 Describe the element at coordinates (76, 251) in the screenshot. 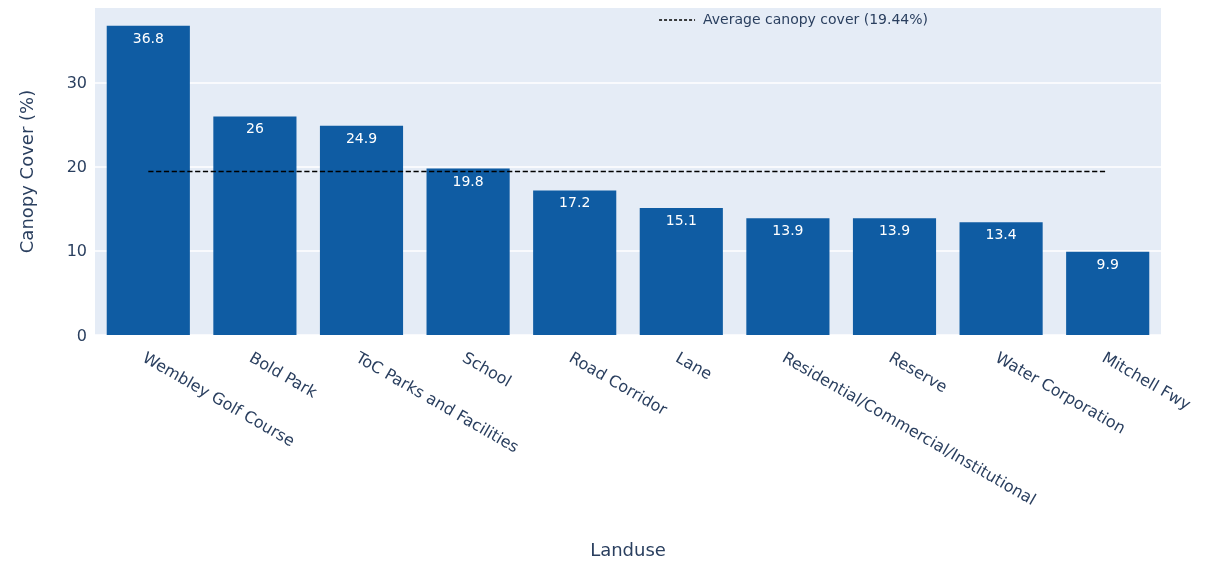

I see `y-tick-label: 10` at that location.